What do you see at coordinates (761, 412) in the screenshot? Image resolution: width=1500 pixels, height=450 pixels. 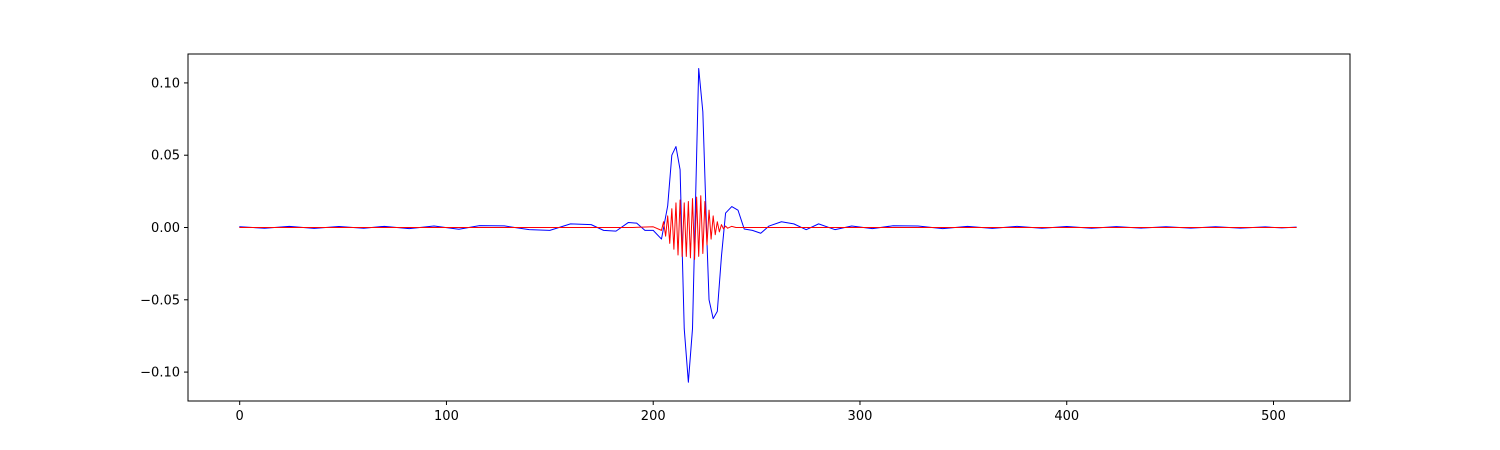 I see `x-axis: 0 100 200 300 400 500` at bounding box center [761, 412].